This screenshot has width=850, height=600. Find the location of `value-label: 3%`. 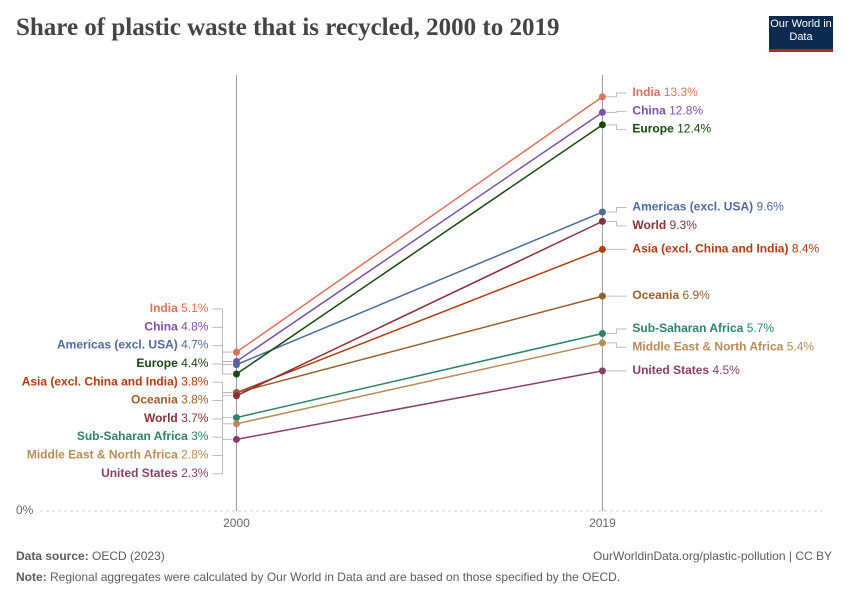

value-label: 3% is located at coordinates (200, 436).